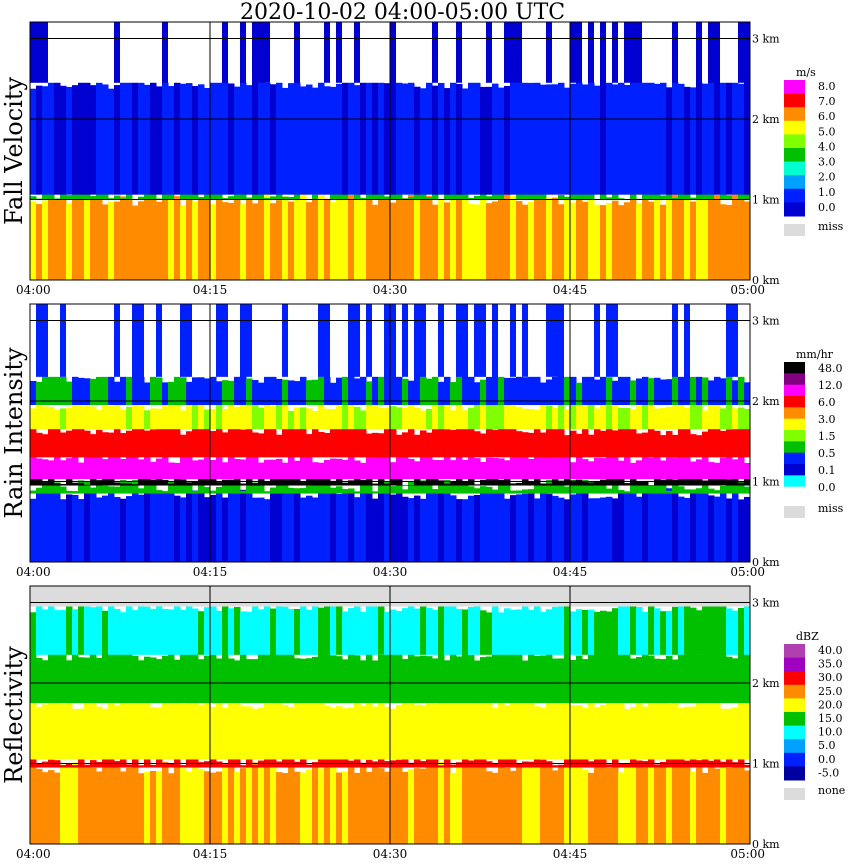  Describe the element at coordinates (210, 854) in the screenshot. I see `x-tick-label: 04:15` at that location.